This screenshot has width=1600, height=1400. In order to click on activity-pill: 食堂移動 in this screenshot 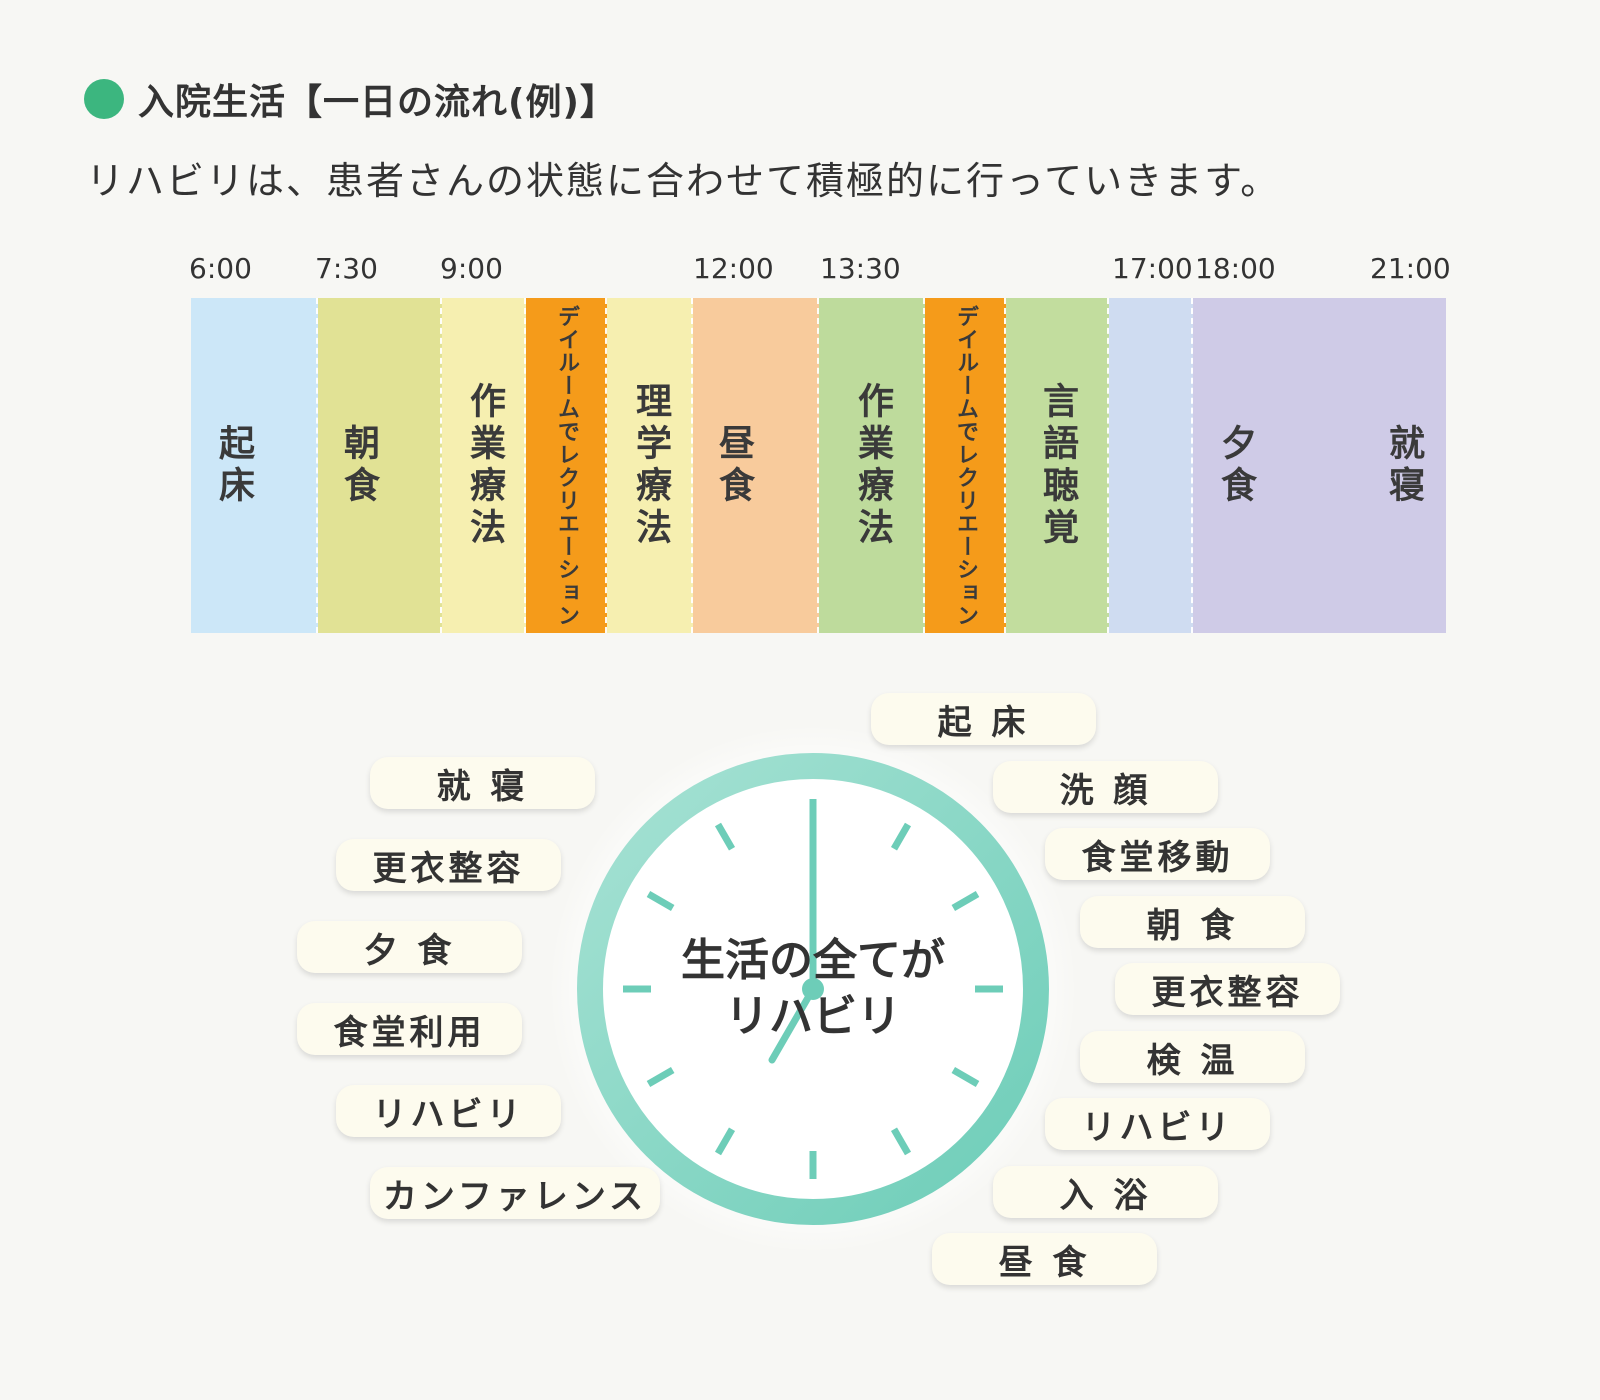, I will do `click(1157, 854)`.